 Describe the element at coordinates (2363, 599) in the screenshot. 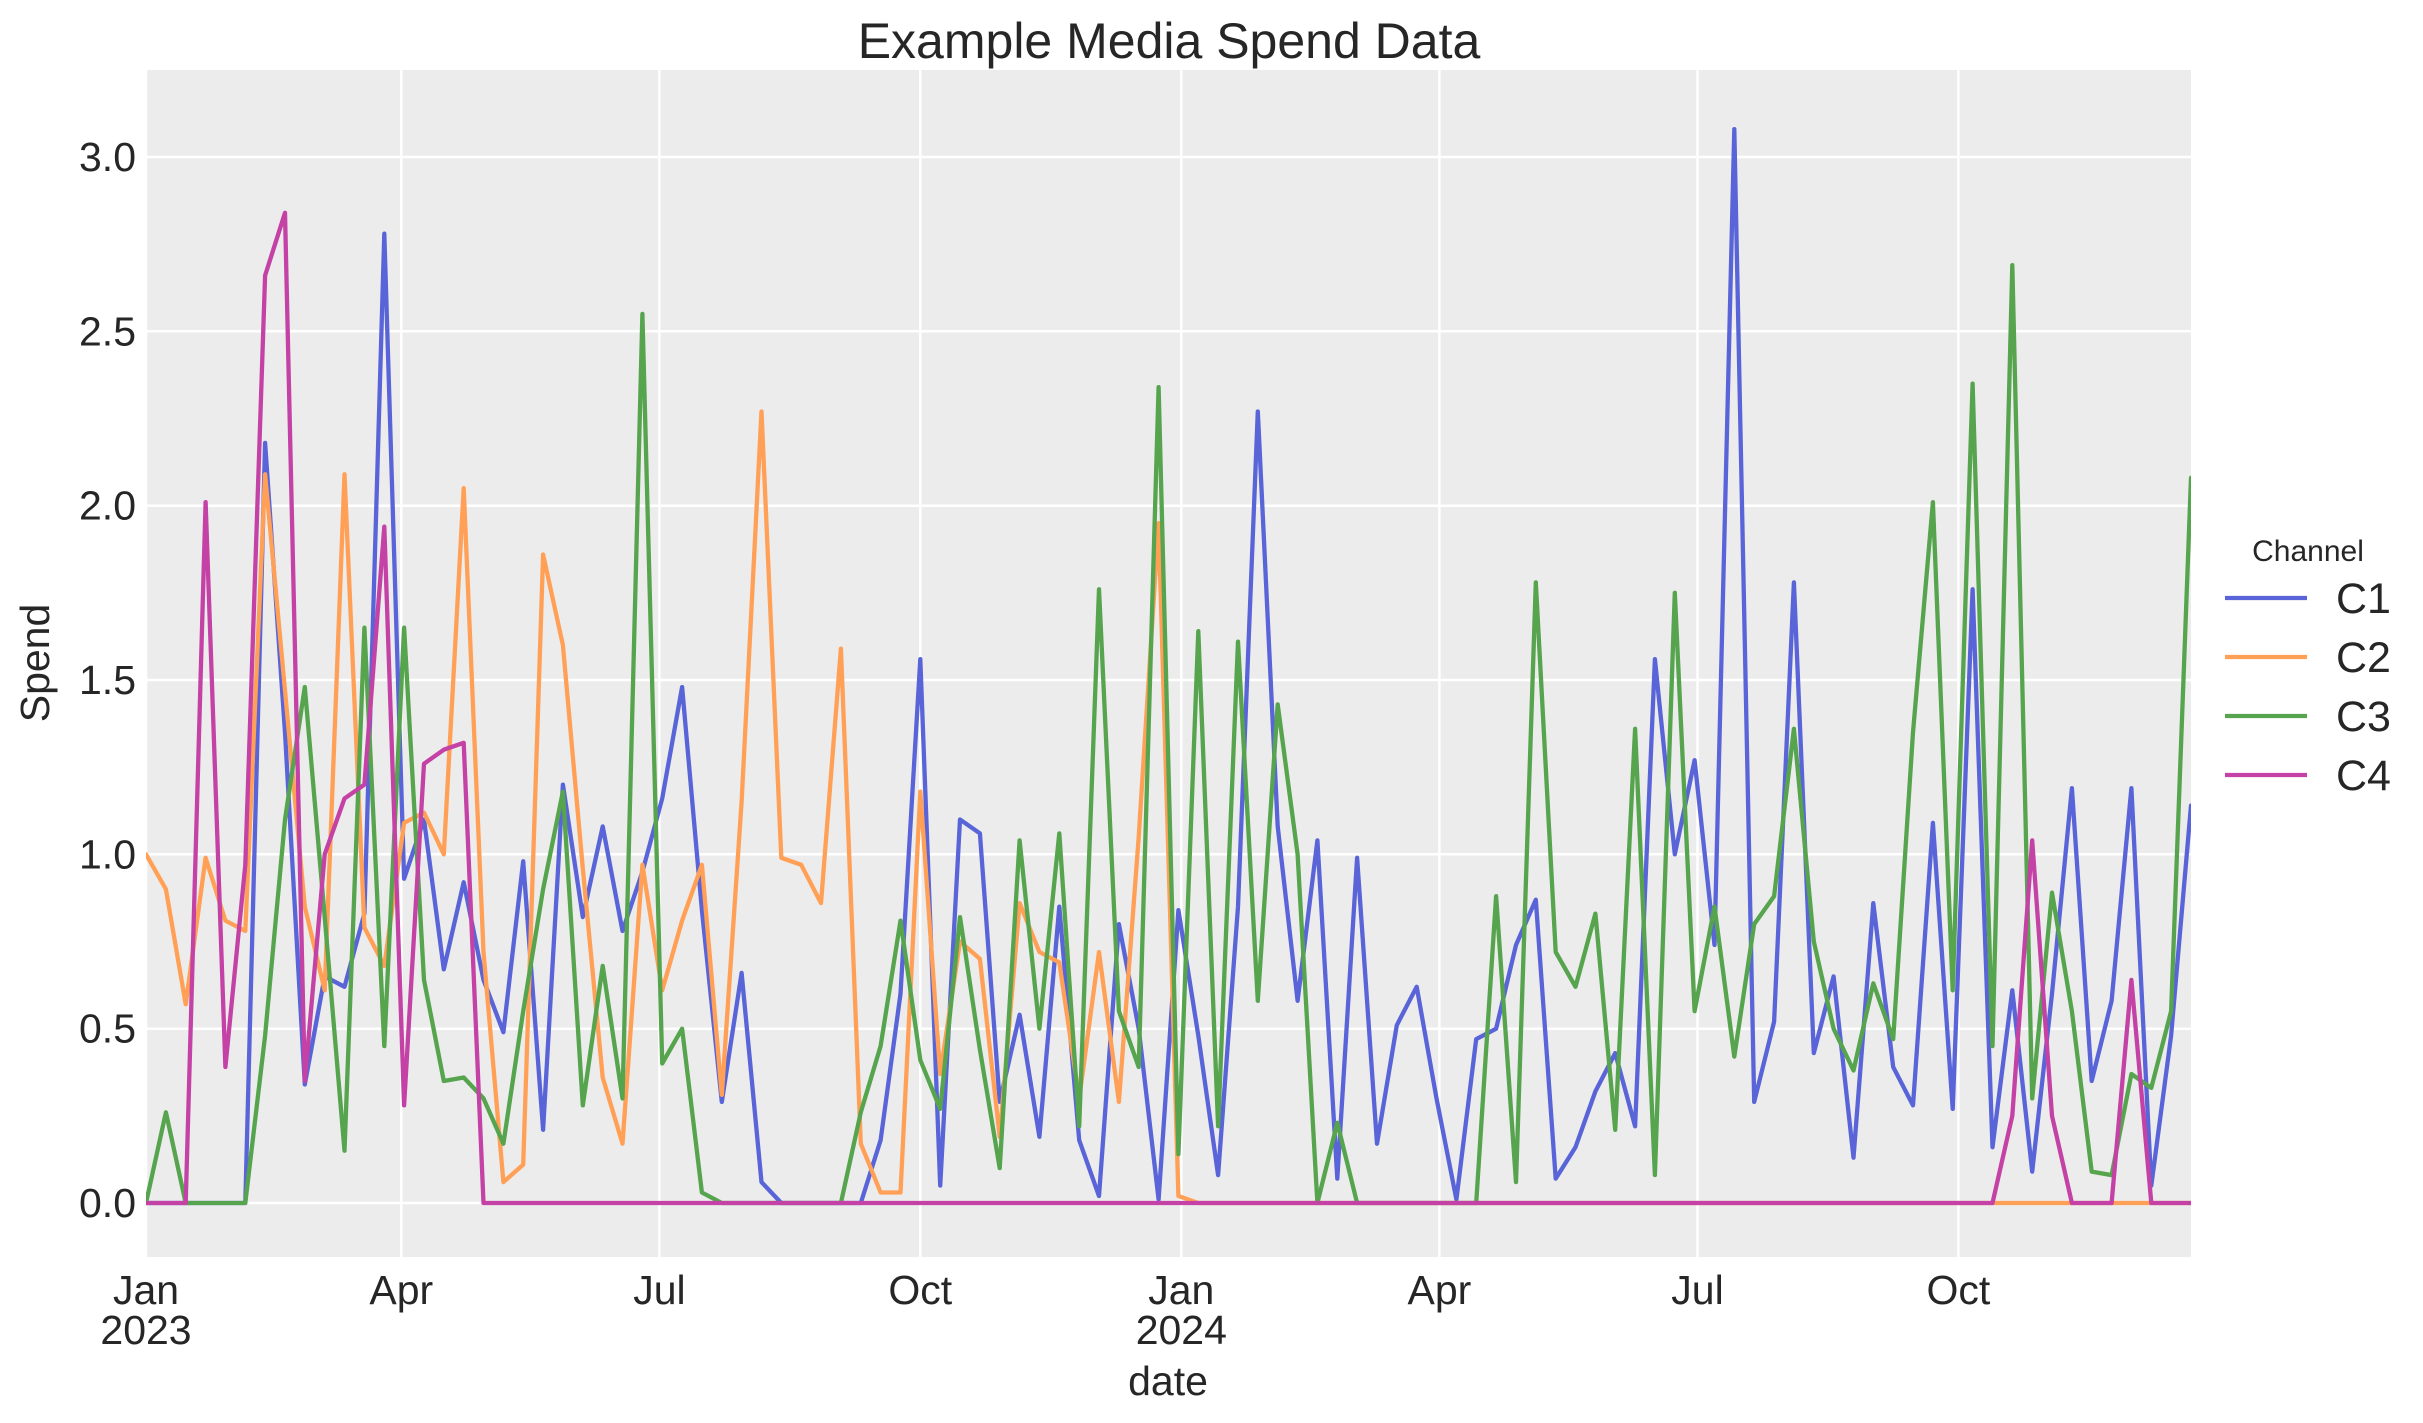

I see `svg-text: C1` at that location.